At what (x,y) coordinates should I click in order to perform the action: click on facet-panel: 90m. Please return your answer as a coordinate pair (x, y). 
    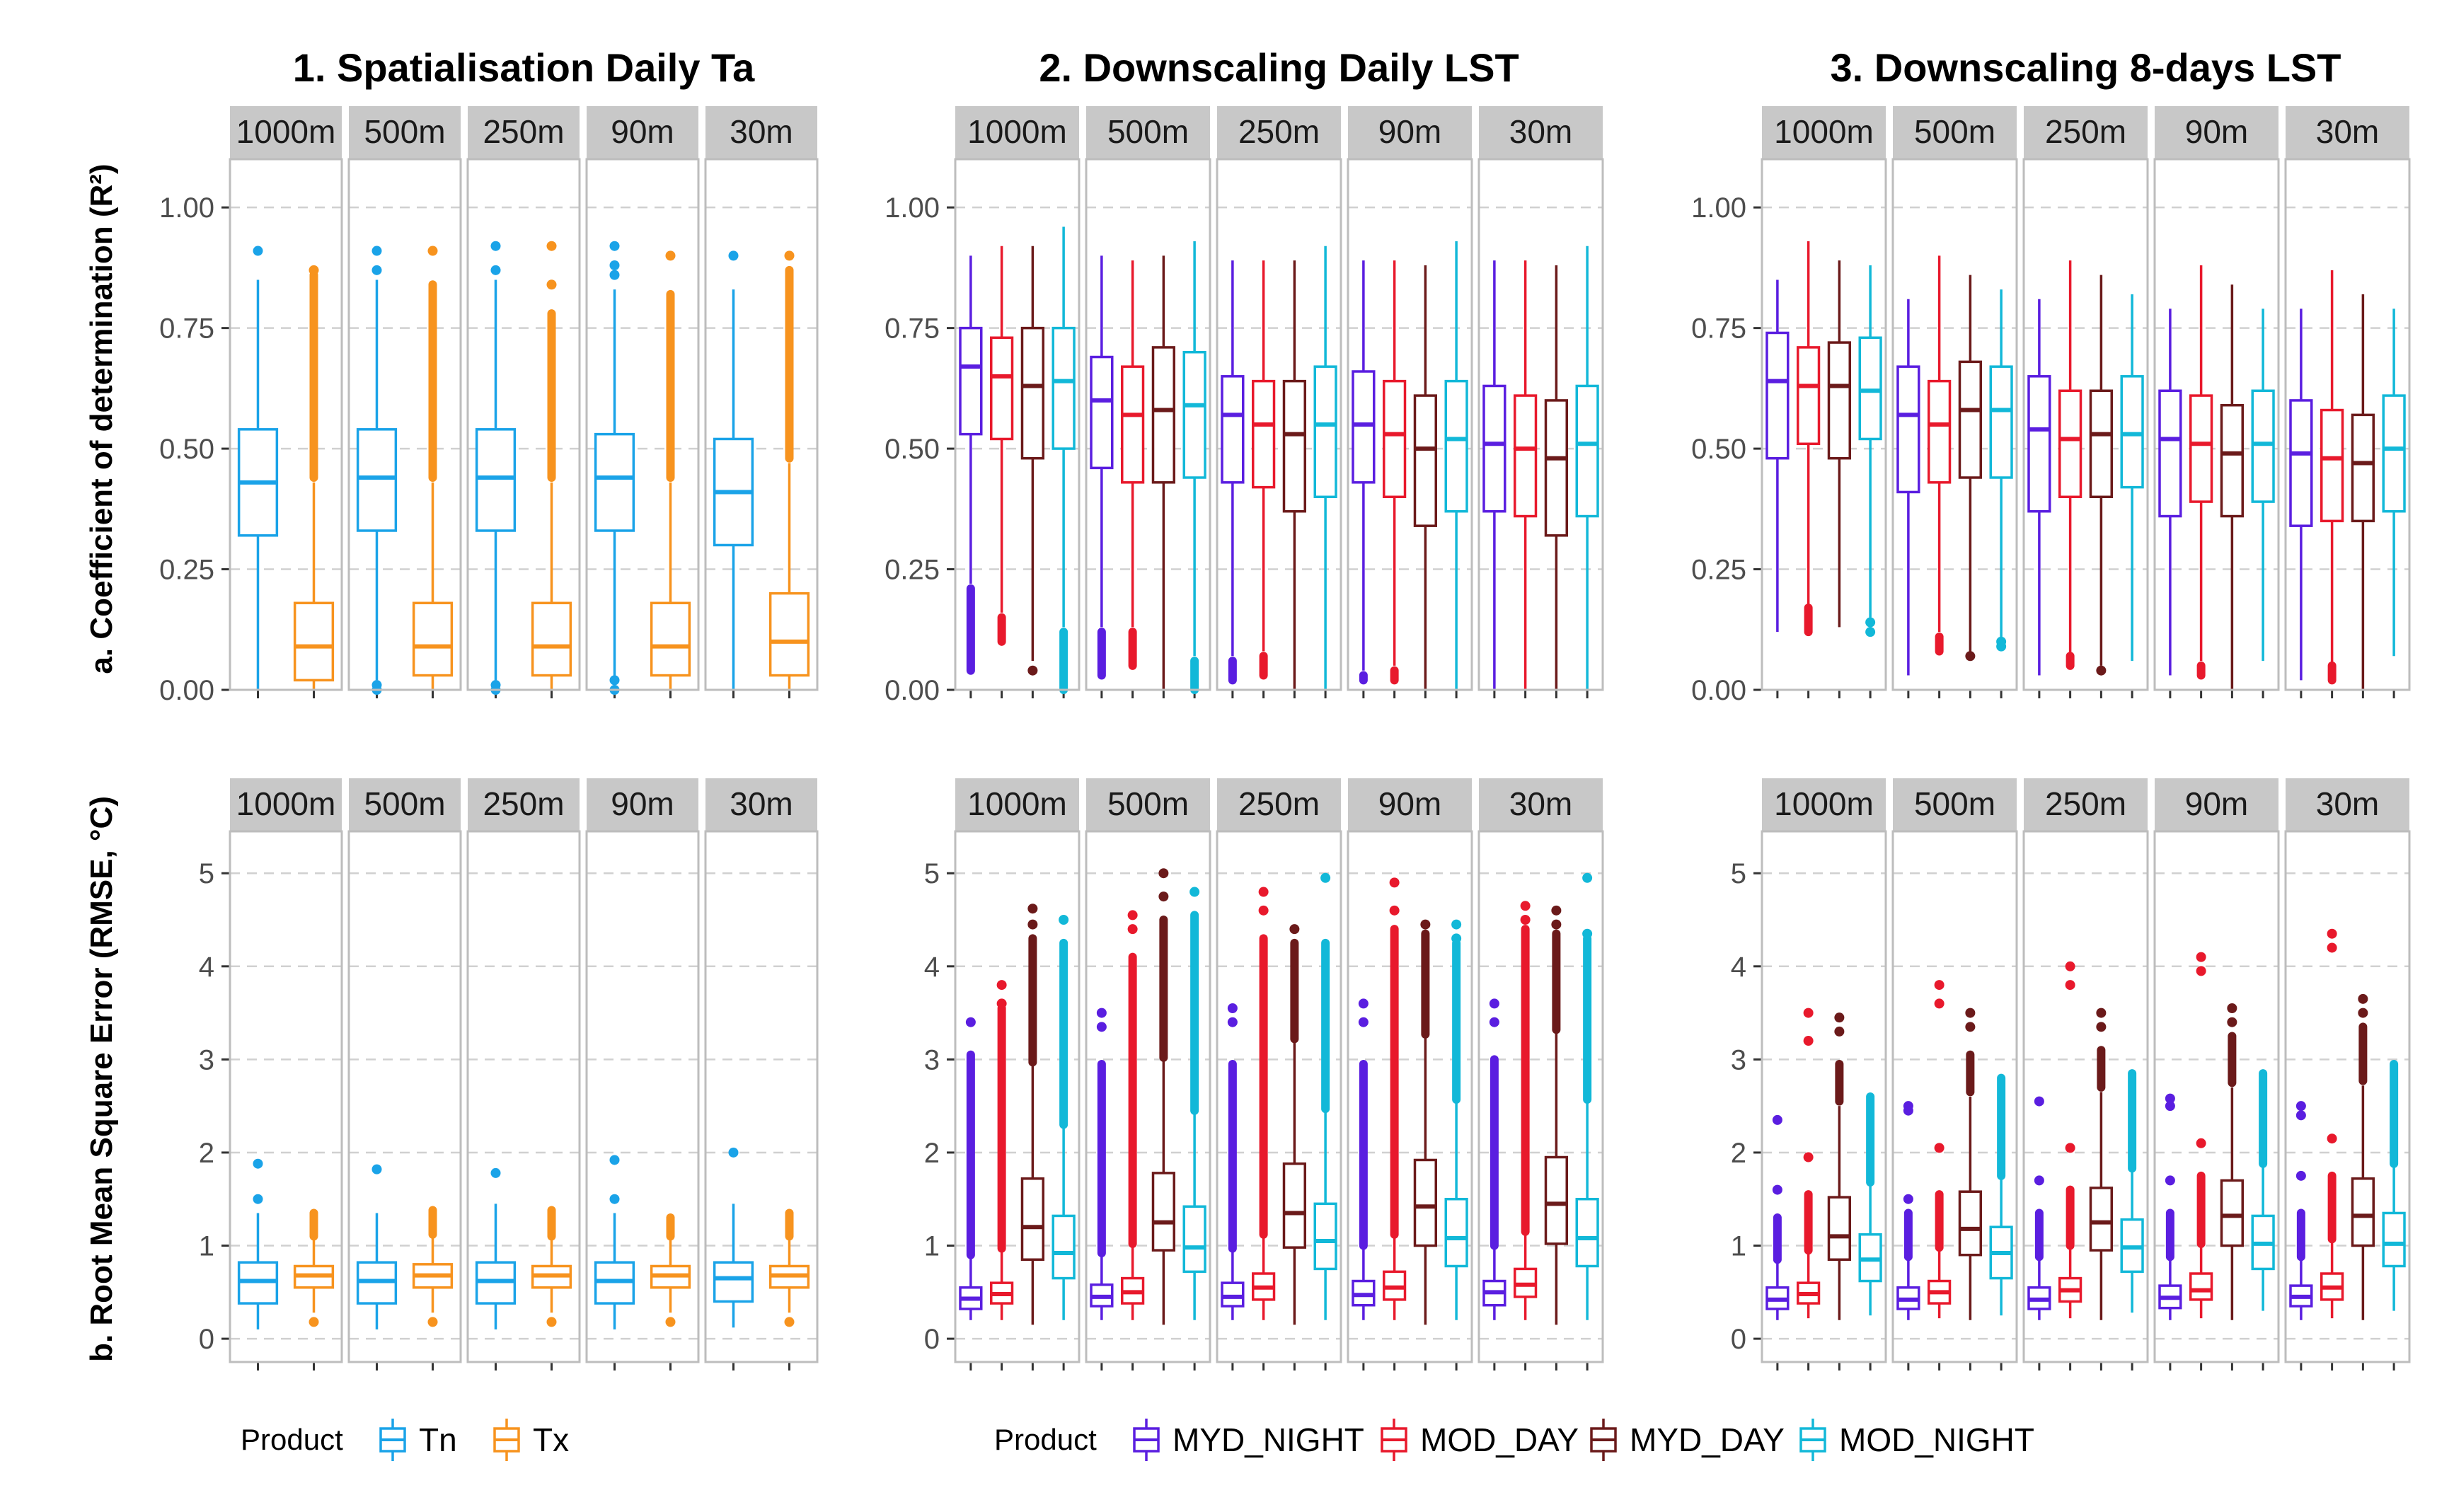
    Looking at the image, I should click on (642, 402).